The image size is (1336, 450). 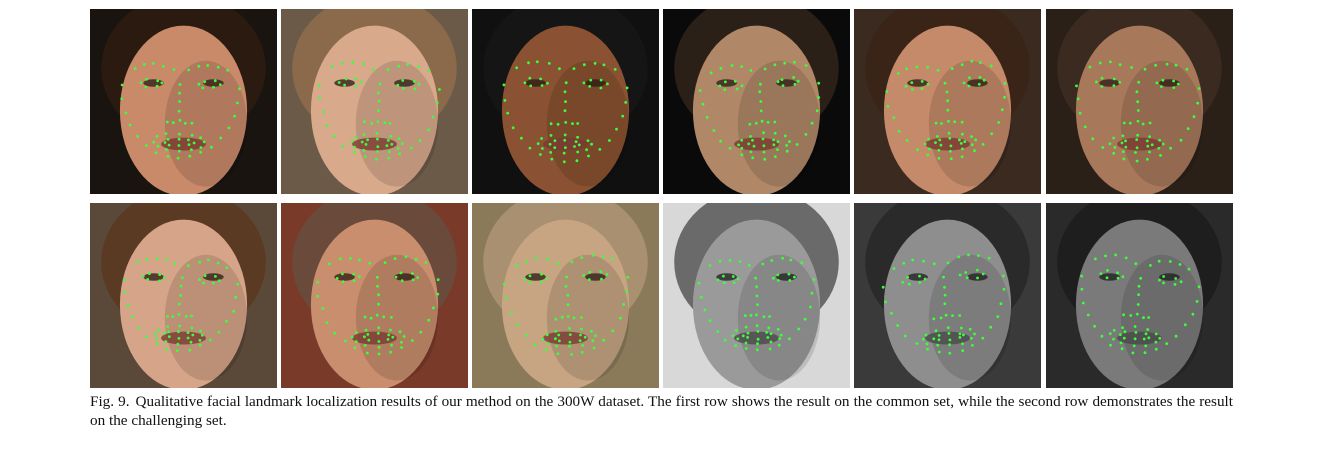 What do you see at coordinates (374, 295) in the screenshot?
I see `face-image-r2-c2` at bounding box center [374, 295].